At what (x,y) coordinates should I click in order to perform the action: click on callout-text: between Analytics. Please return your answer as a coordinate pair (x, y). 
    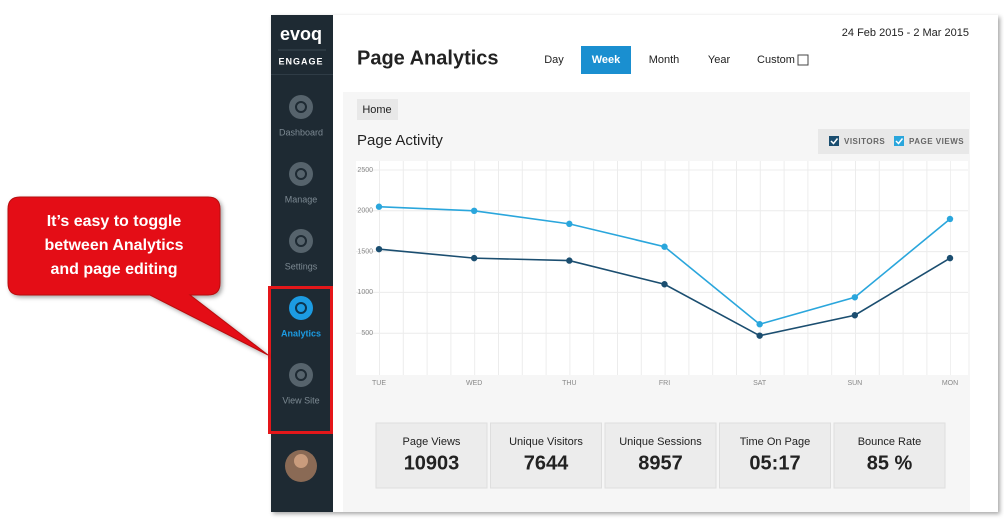
    Looking at the image, I should click on (113, 245).